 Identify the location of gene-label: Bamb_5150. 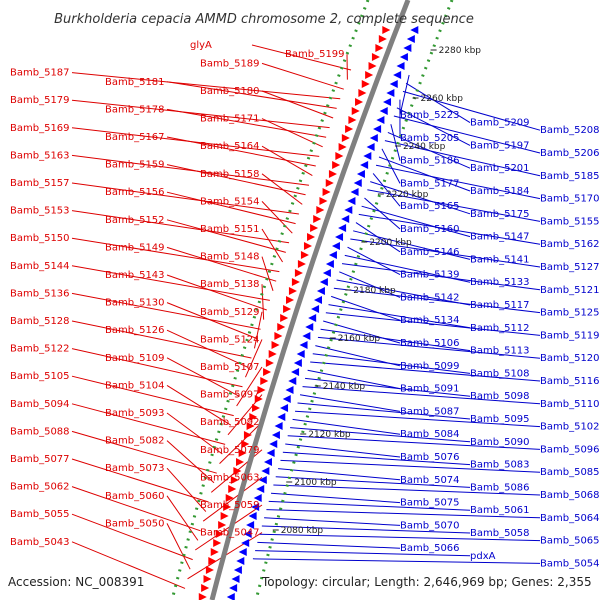
(40, 238).